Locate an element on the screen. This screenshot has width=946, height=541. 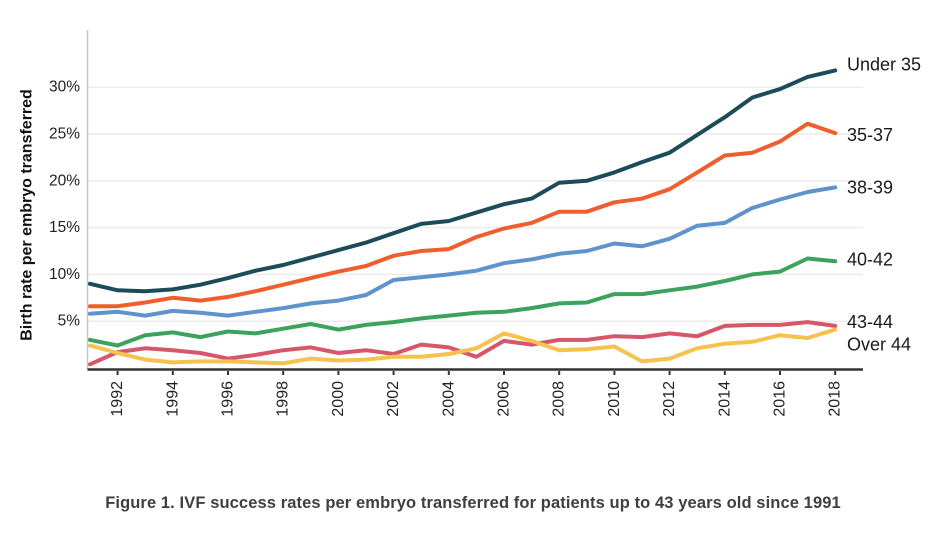
x-tick-label-1998: 1998 is located at coordinates (283, 399).